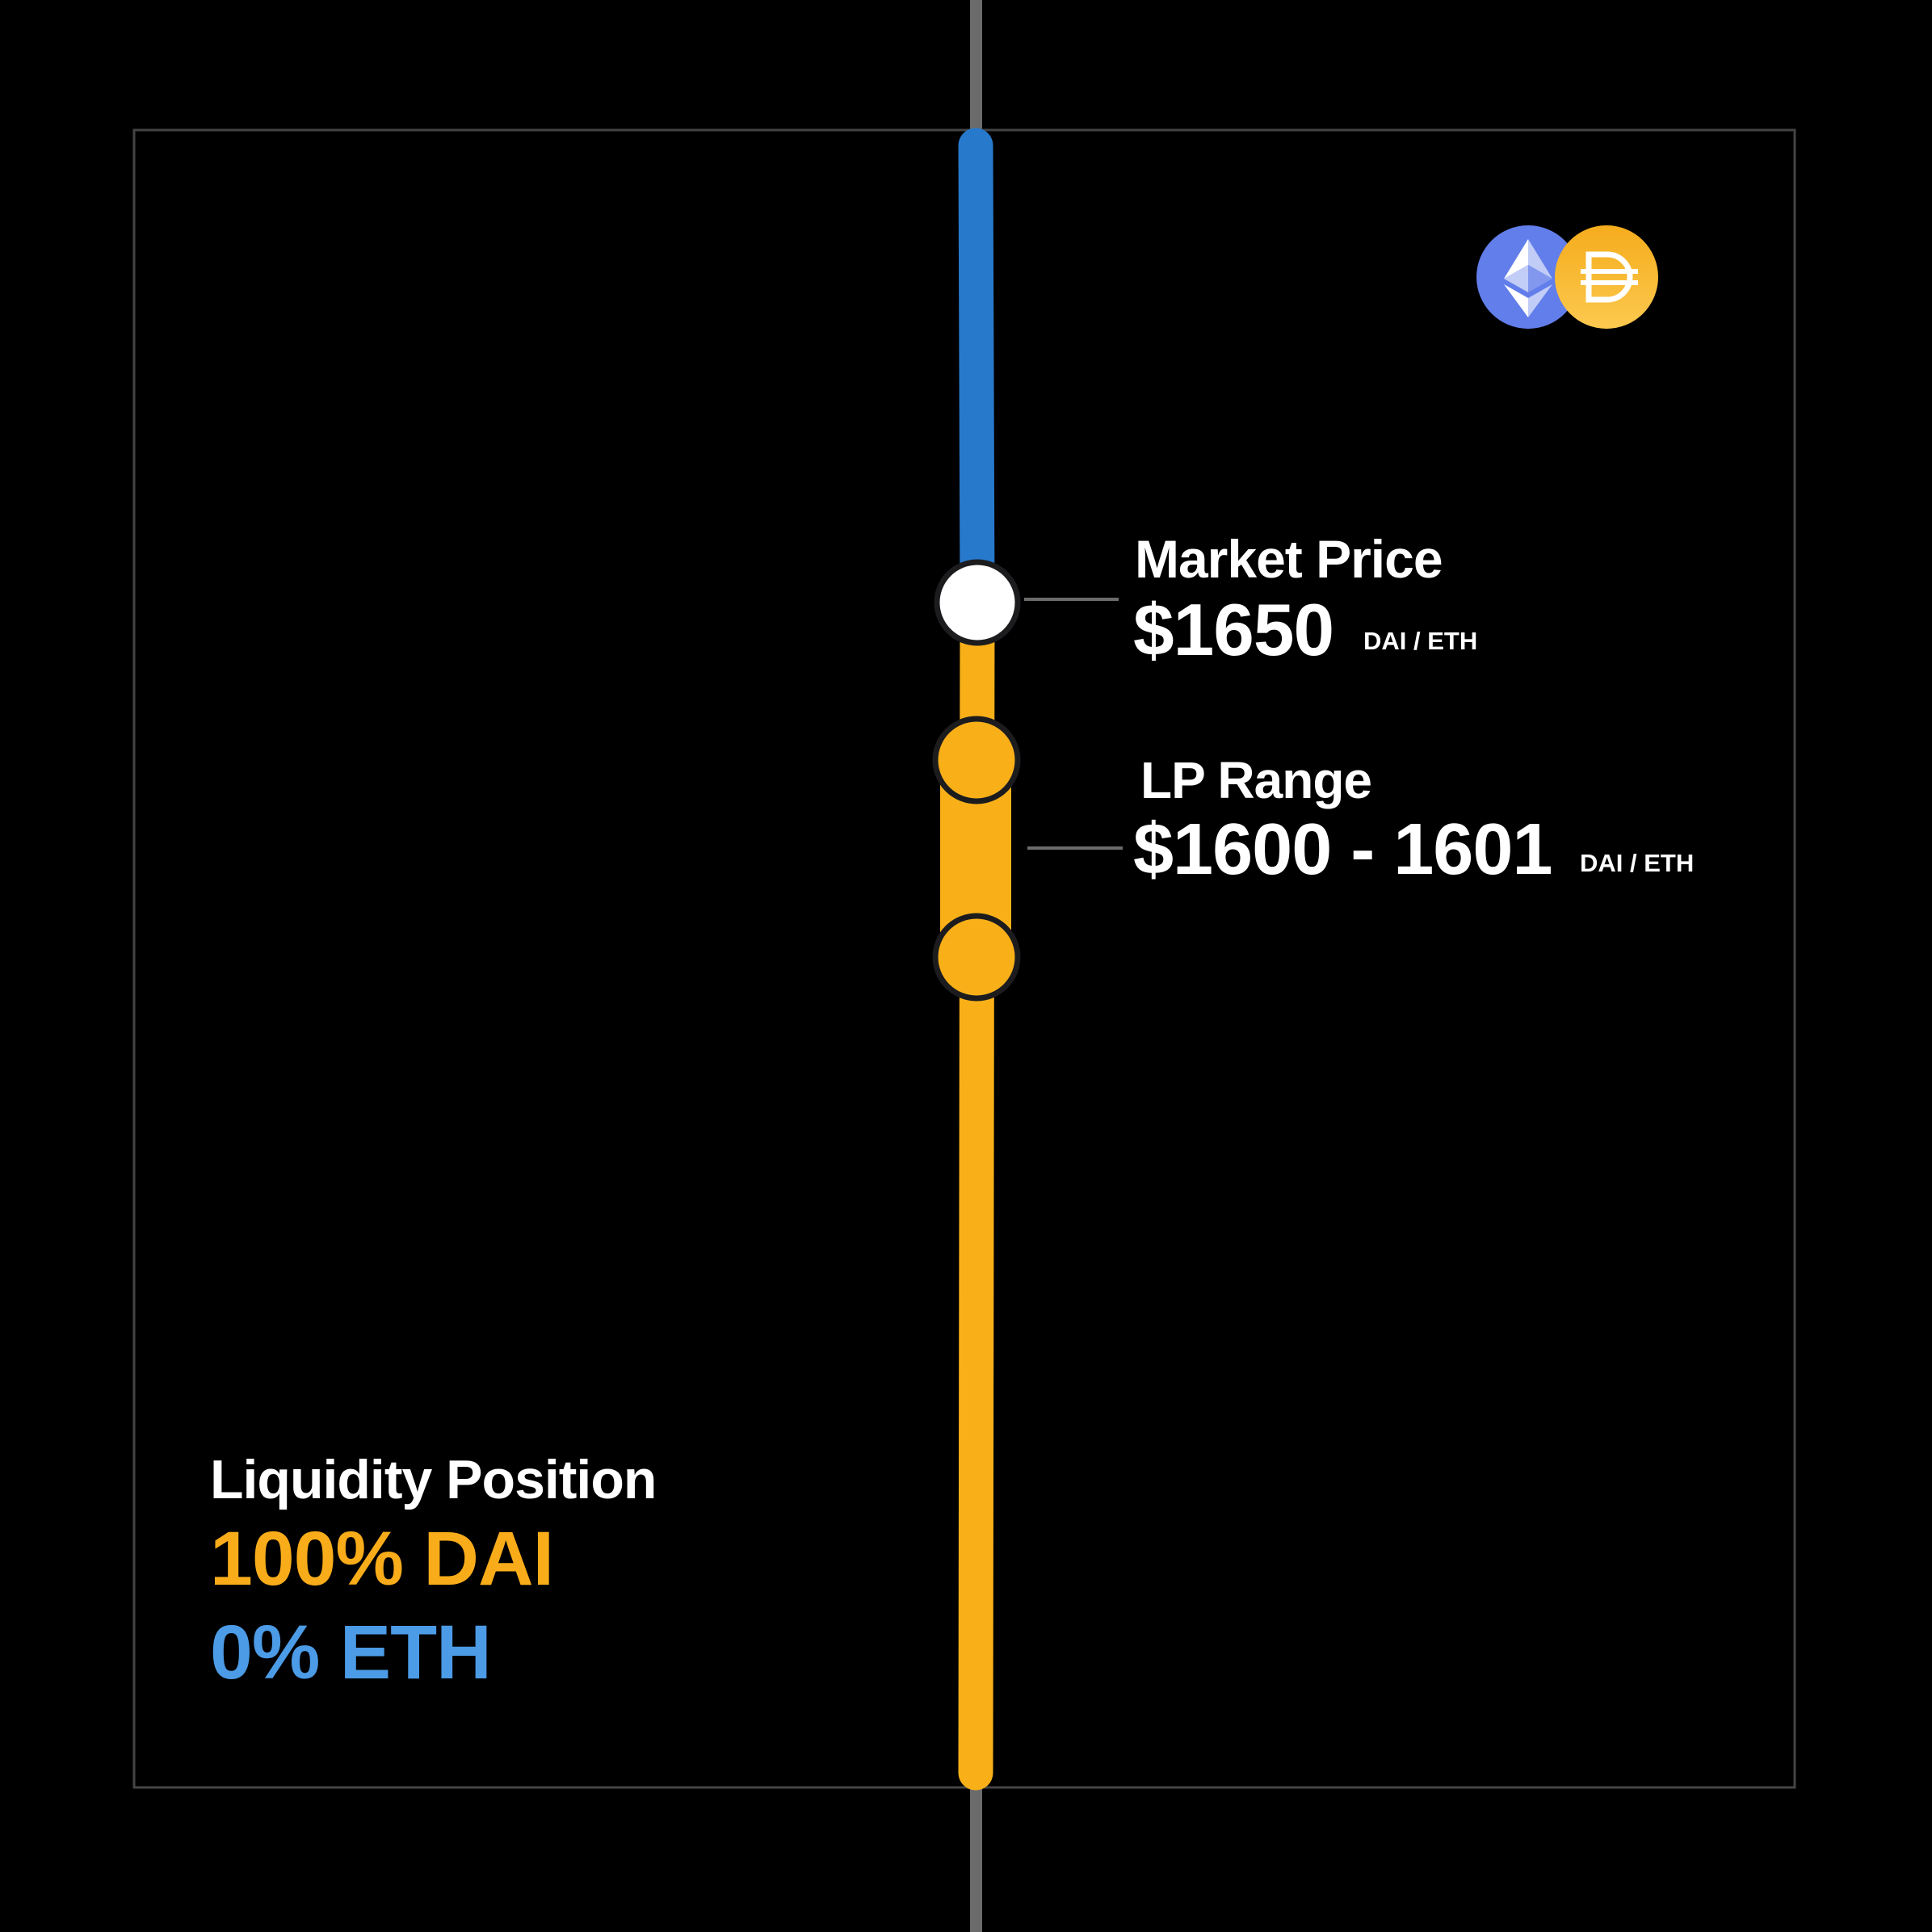  I want to click on market-price-title: Market Price, so click(1289, 559).